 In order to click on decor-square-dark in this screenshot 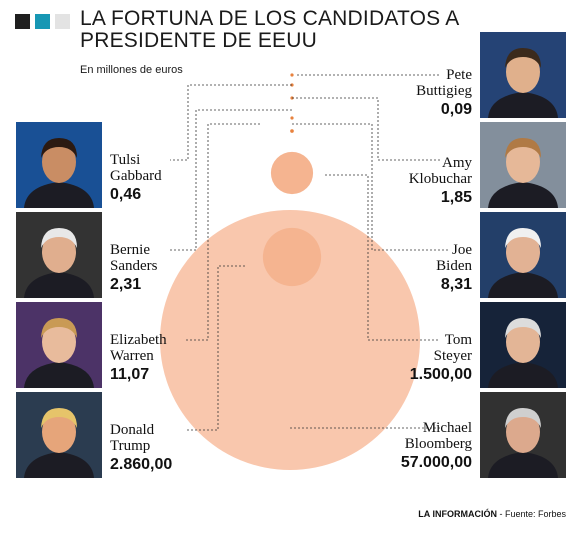, I will do `click(22, 21)`.